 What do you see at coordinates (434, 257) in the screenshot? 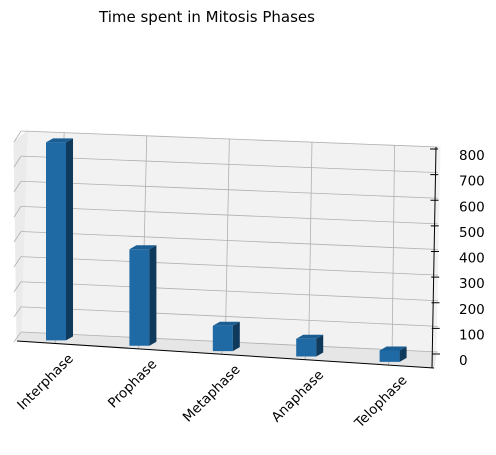
I see `z-axis-line` at bounding box center [434, 257].